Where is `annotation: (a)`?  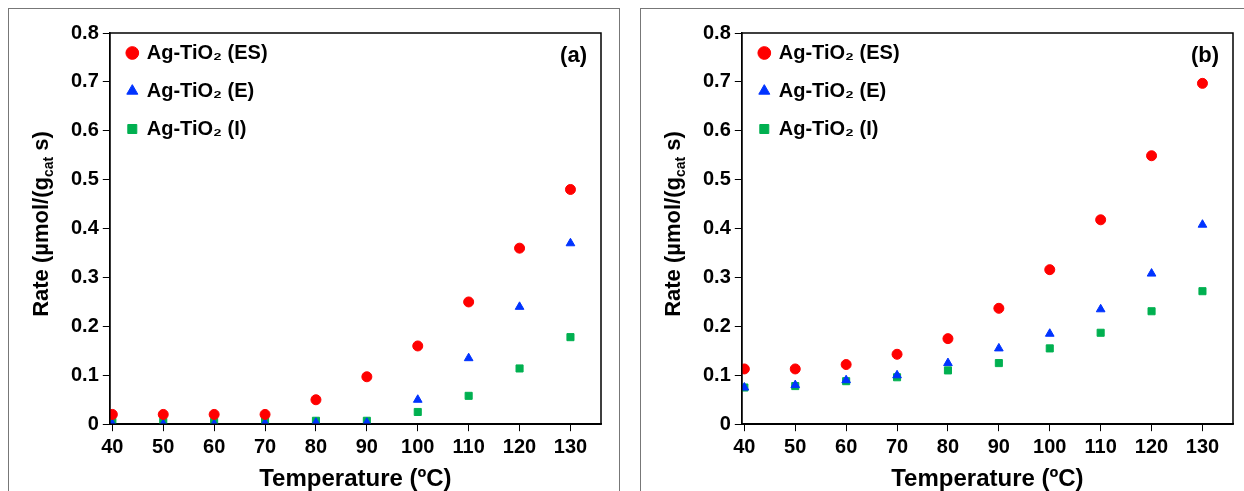 annotation: (a) is located at coordinates (573, 55).